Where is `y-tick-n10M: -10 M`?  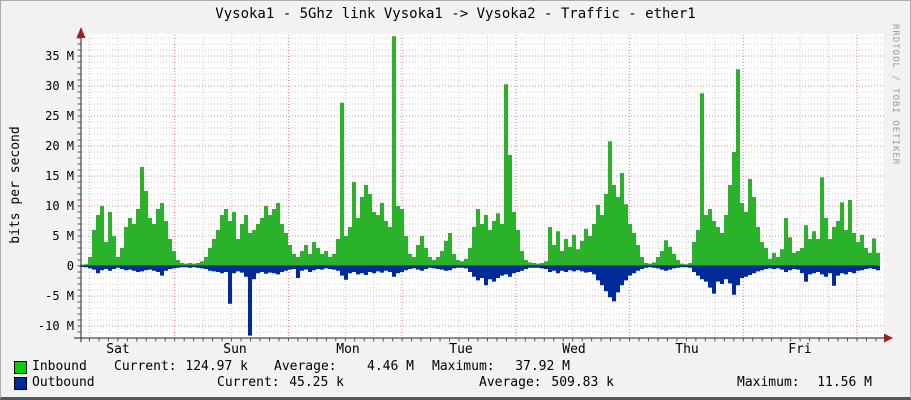
y-tick-n10M: -10 M is located at coordinates (55, 326).